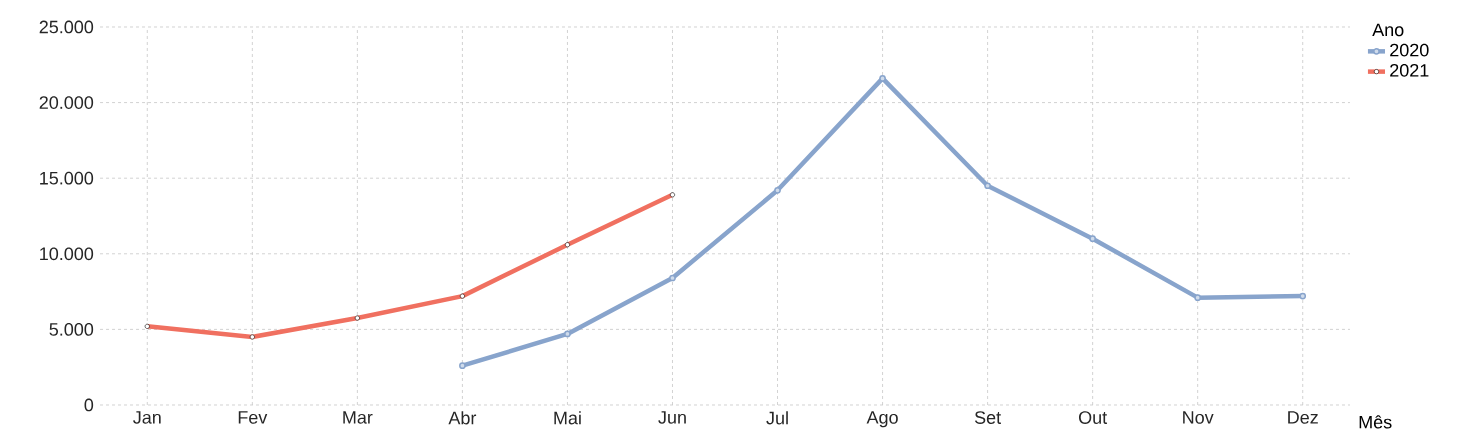 This screenshot has width=1467, height=433. I want to click on x-tick-label: Jul, so click(777, 418).